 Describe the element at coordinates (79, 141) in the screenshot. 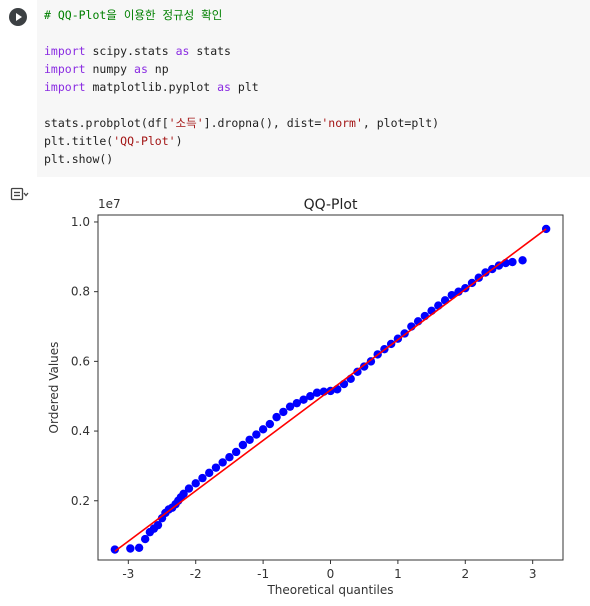

I see `code-text: plt.title(` at that location.